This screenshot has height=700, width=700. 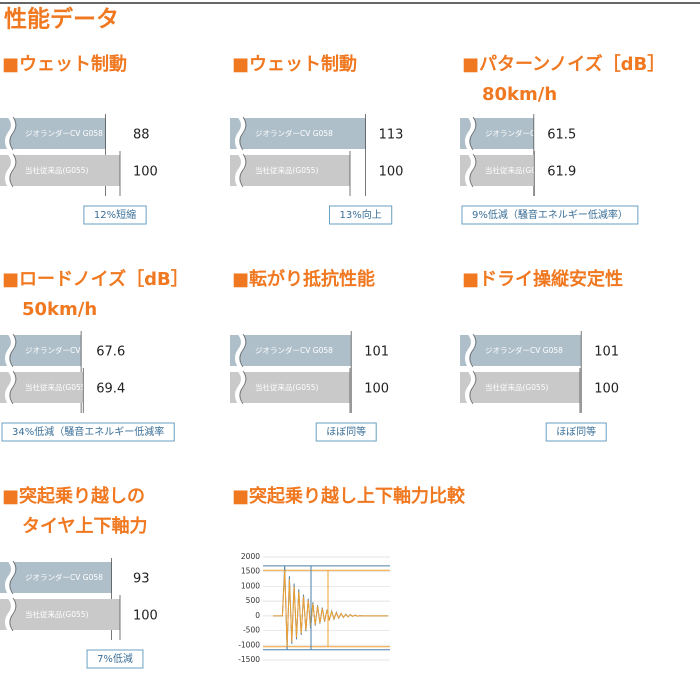 I want to click on value-label: 61.9, so click(x=561, y=172).